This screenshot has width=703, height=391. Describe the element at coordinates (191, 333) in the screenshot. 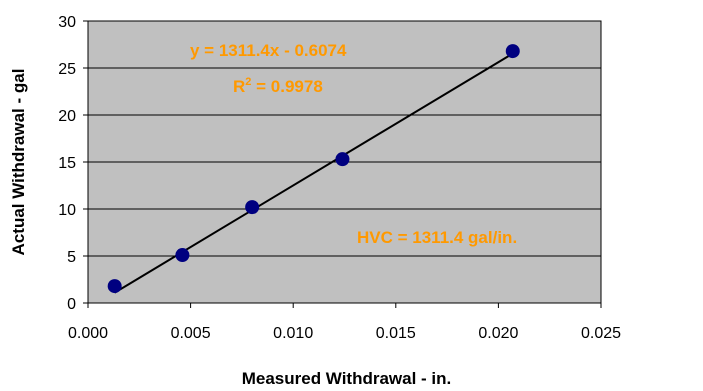

I see `x-tick-label: 0.005` at that location.